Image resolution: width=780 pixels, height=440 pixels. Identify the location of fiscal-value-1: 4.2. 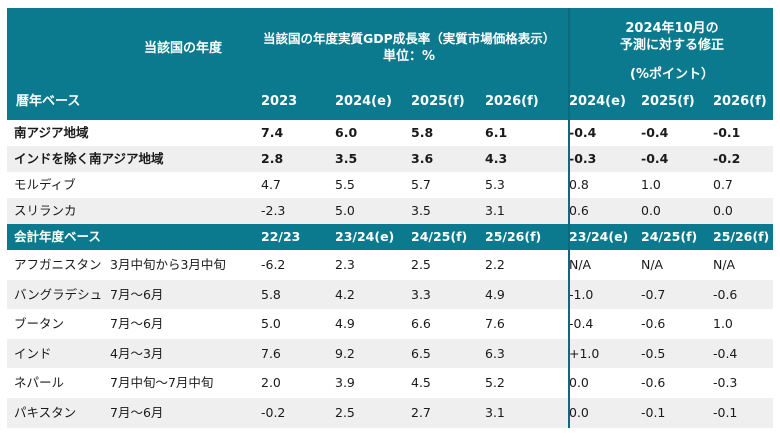
(345, 294).